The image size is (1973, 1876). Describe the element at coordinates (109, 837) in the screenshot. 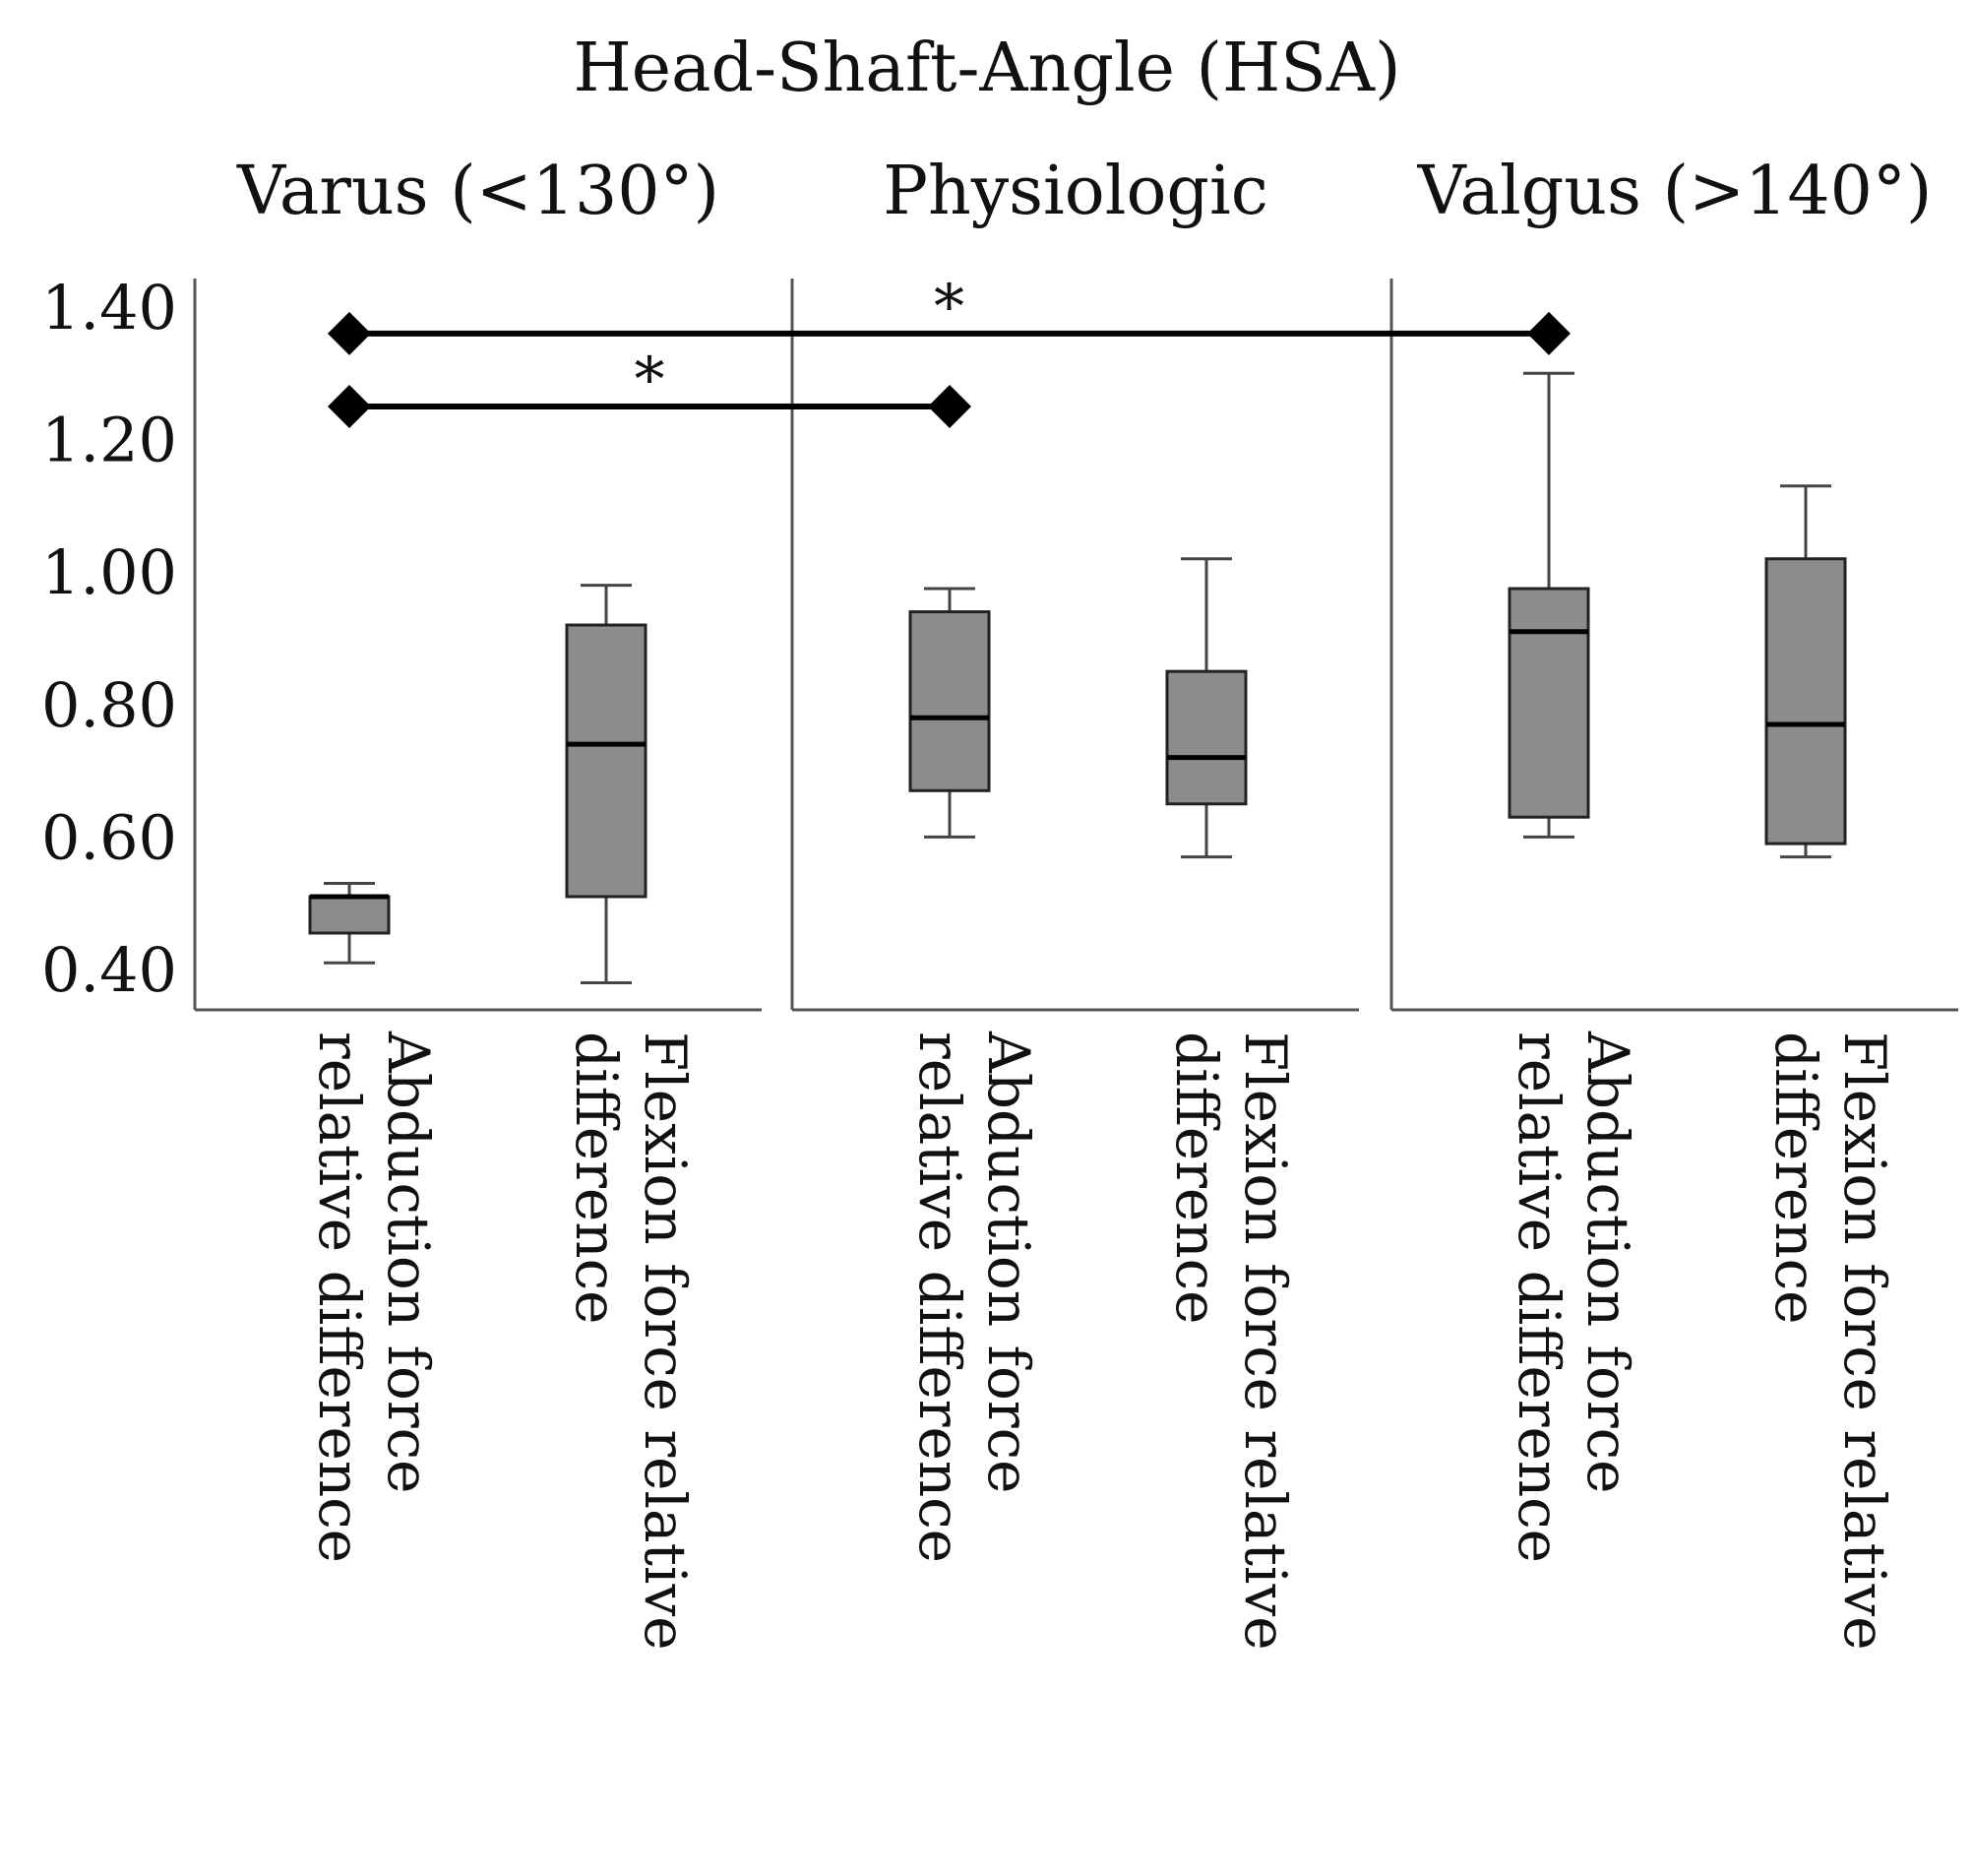

I see `y-tick-label: 0.60` at that location.